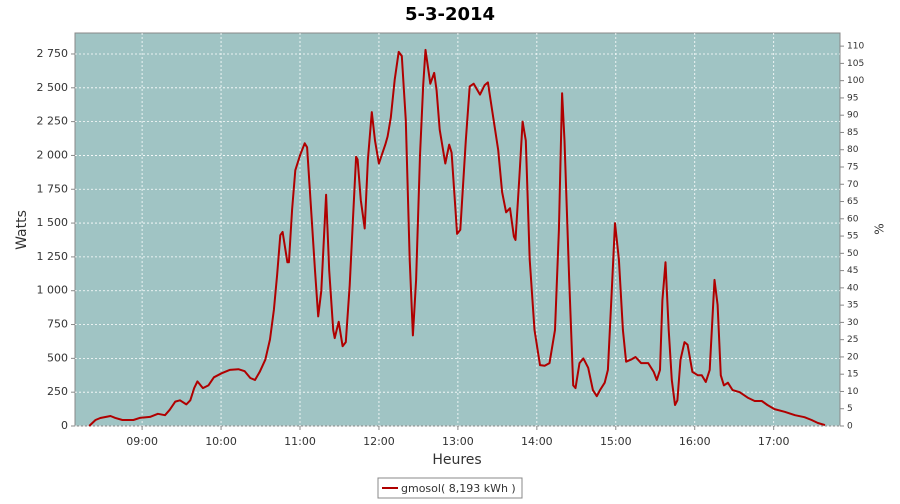 This screenshot has width=900, height=504. I want to click on y2-tick-label: 5, so click(850, 409).